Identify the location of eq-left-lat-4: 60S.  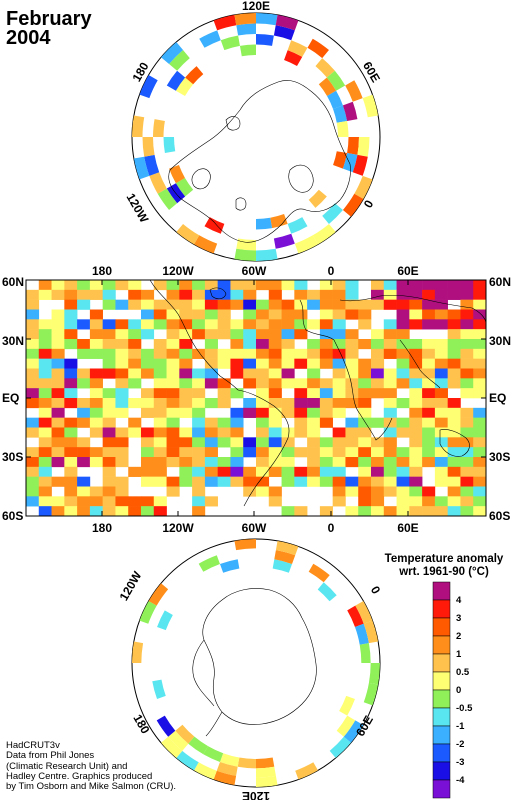
(12, 516).